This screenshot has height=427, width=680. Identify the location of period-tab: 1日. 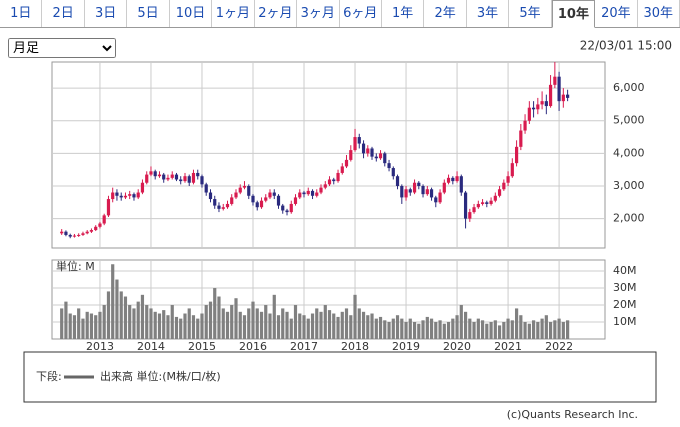
(21, 13).